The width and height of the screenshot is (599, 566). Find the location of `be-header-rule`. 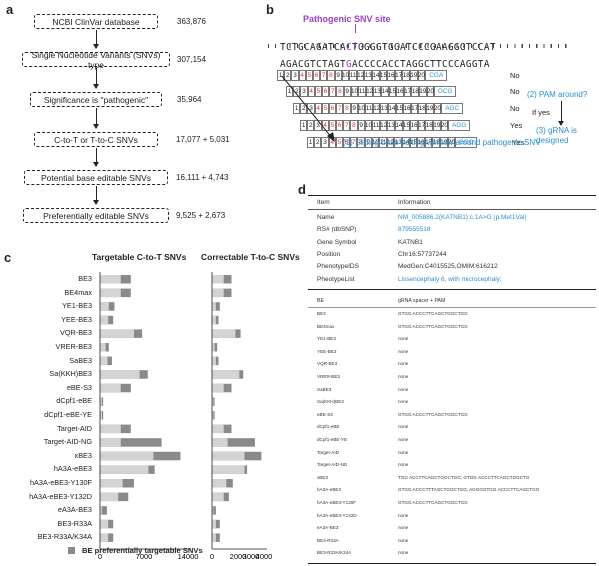

be-header-rule is located at coordinates (452, 307).